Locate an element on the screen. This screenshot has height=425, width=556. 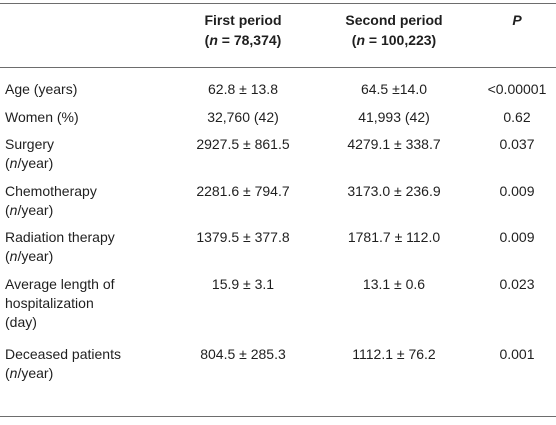
second-period-value: 1781.7 ± 112.0 is located at coordinates (394, 237).